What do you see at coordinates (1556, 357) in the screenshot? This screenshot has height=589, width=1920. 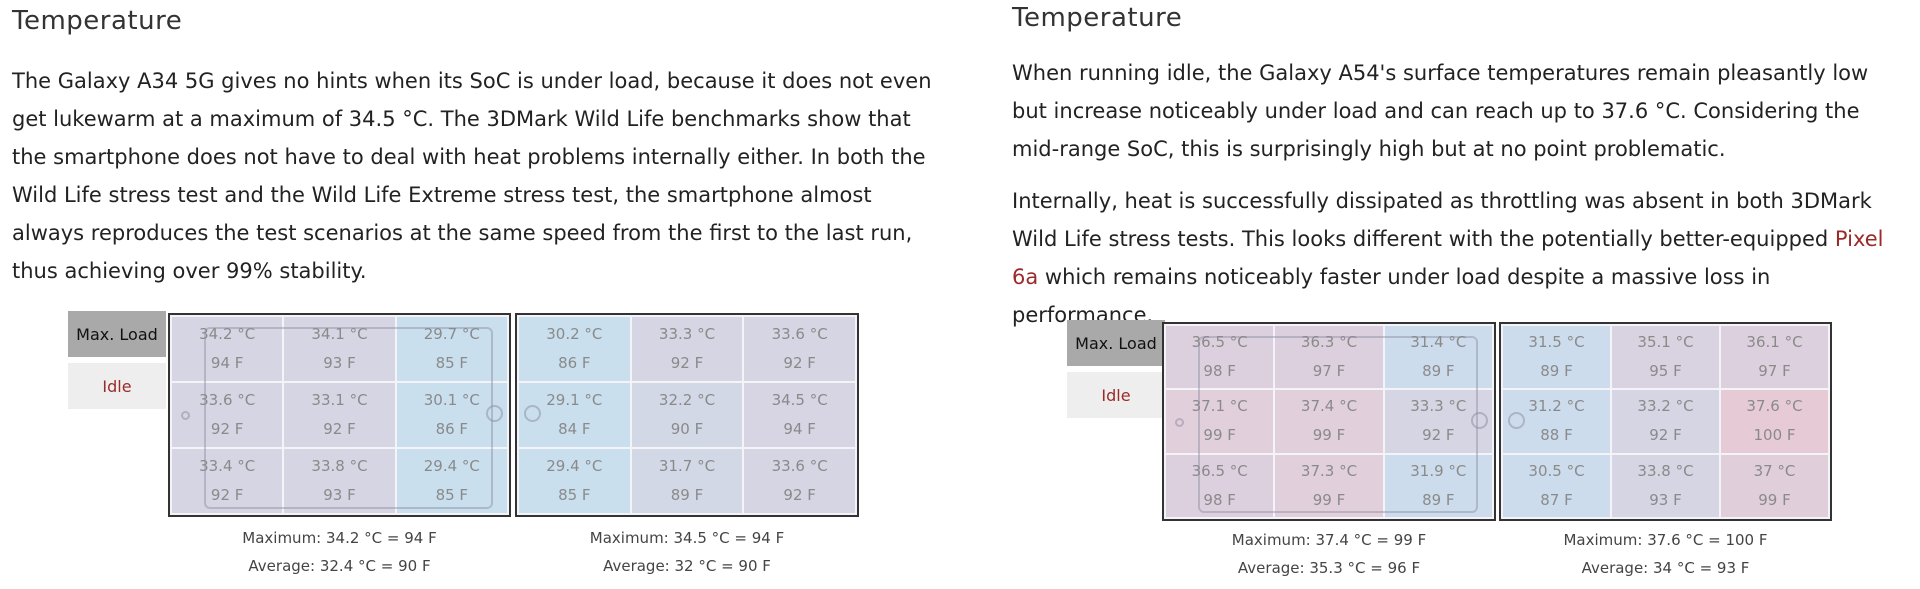 I see `heatmap-cell: 31.5 °C 89 F` at bounding box center [1556, 357].